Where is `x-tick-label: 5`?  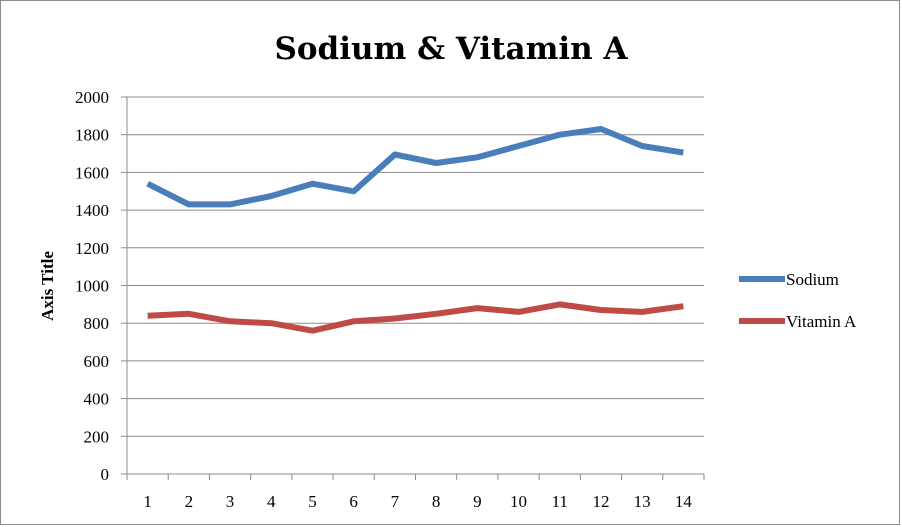
x-tick-label: 5 is located at coordinates (312, 501).